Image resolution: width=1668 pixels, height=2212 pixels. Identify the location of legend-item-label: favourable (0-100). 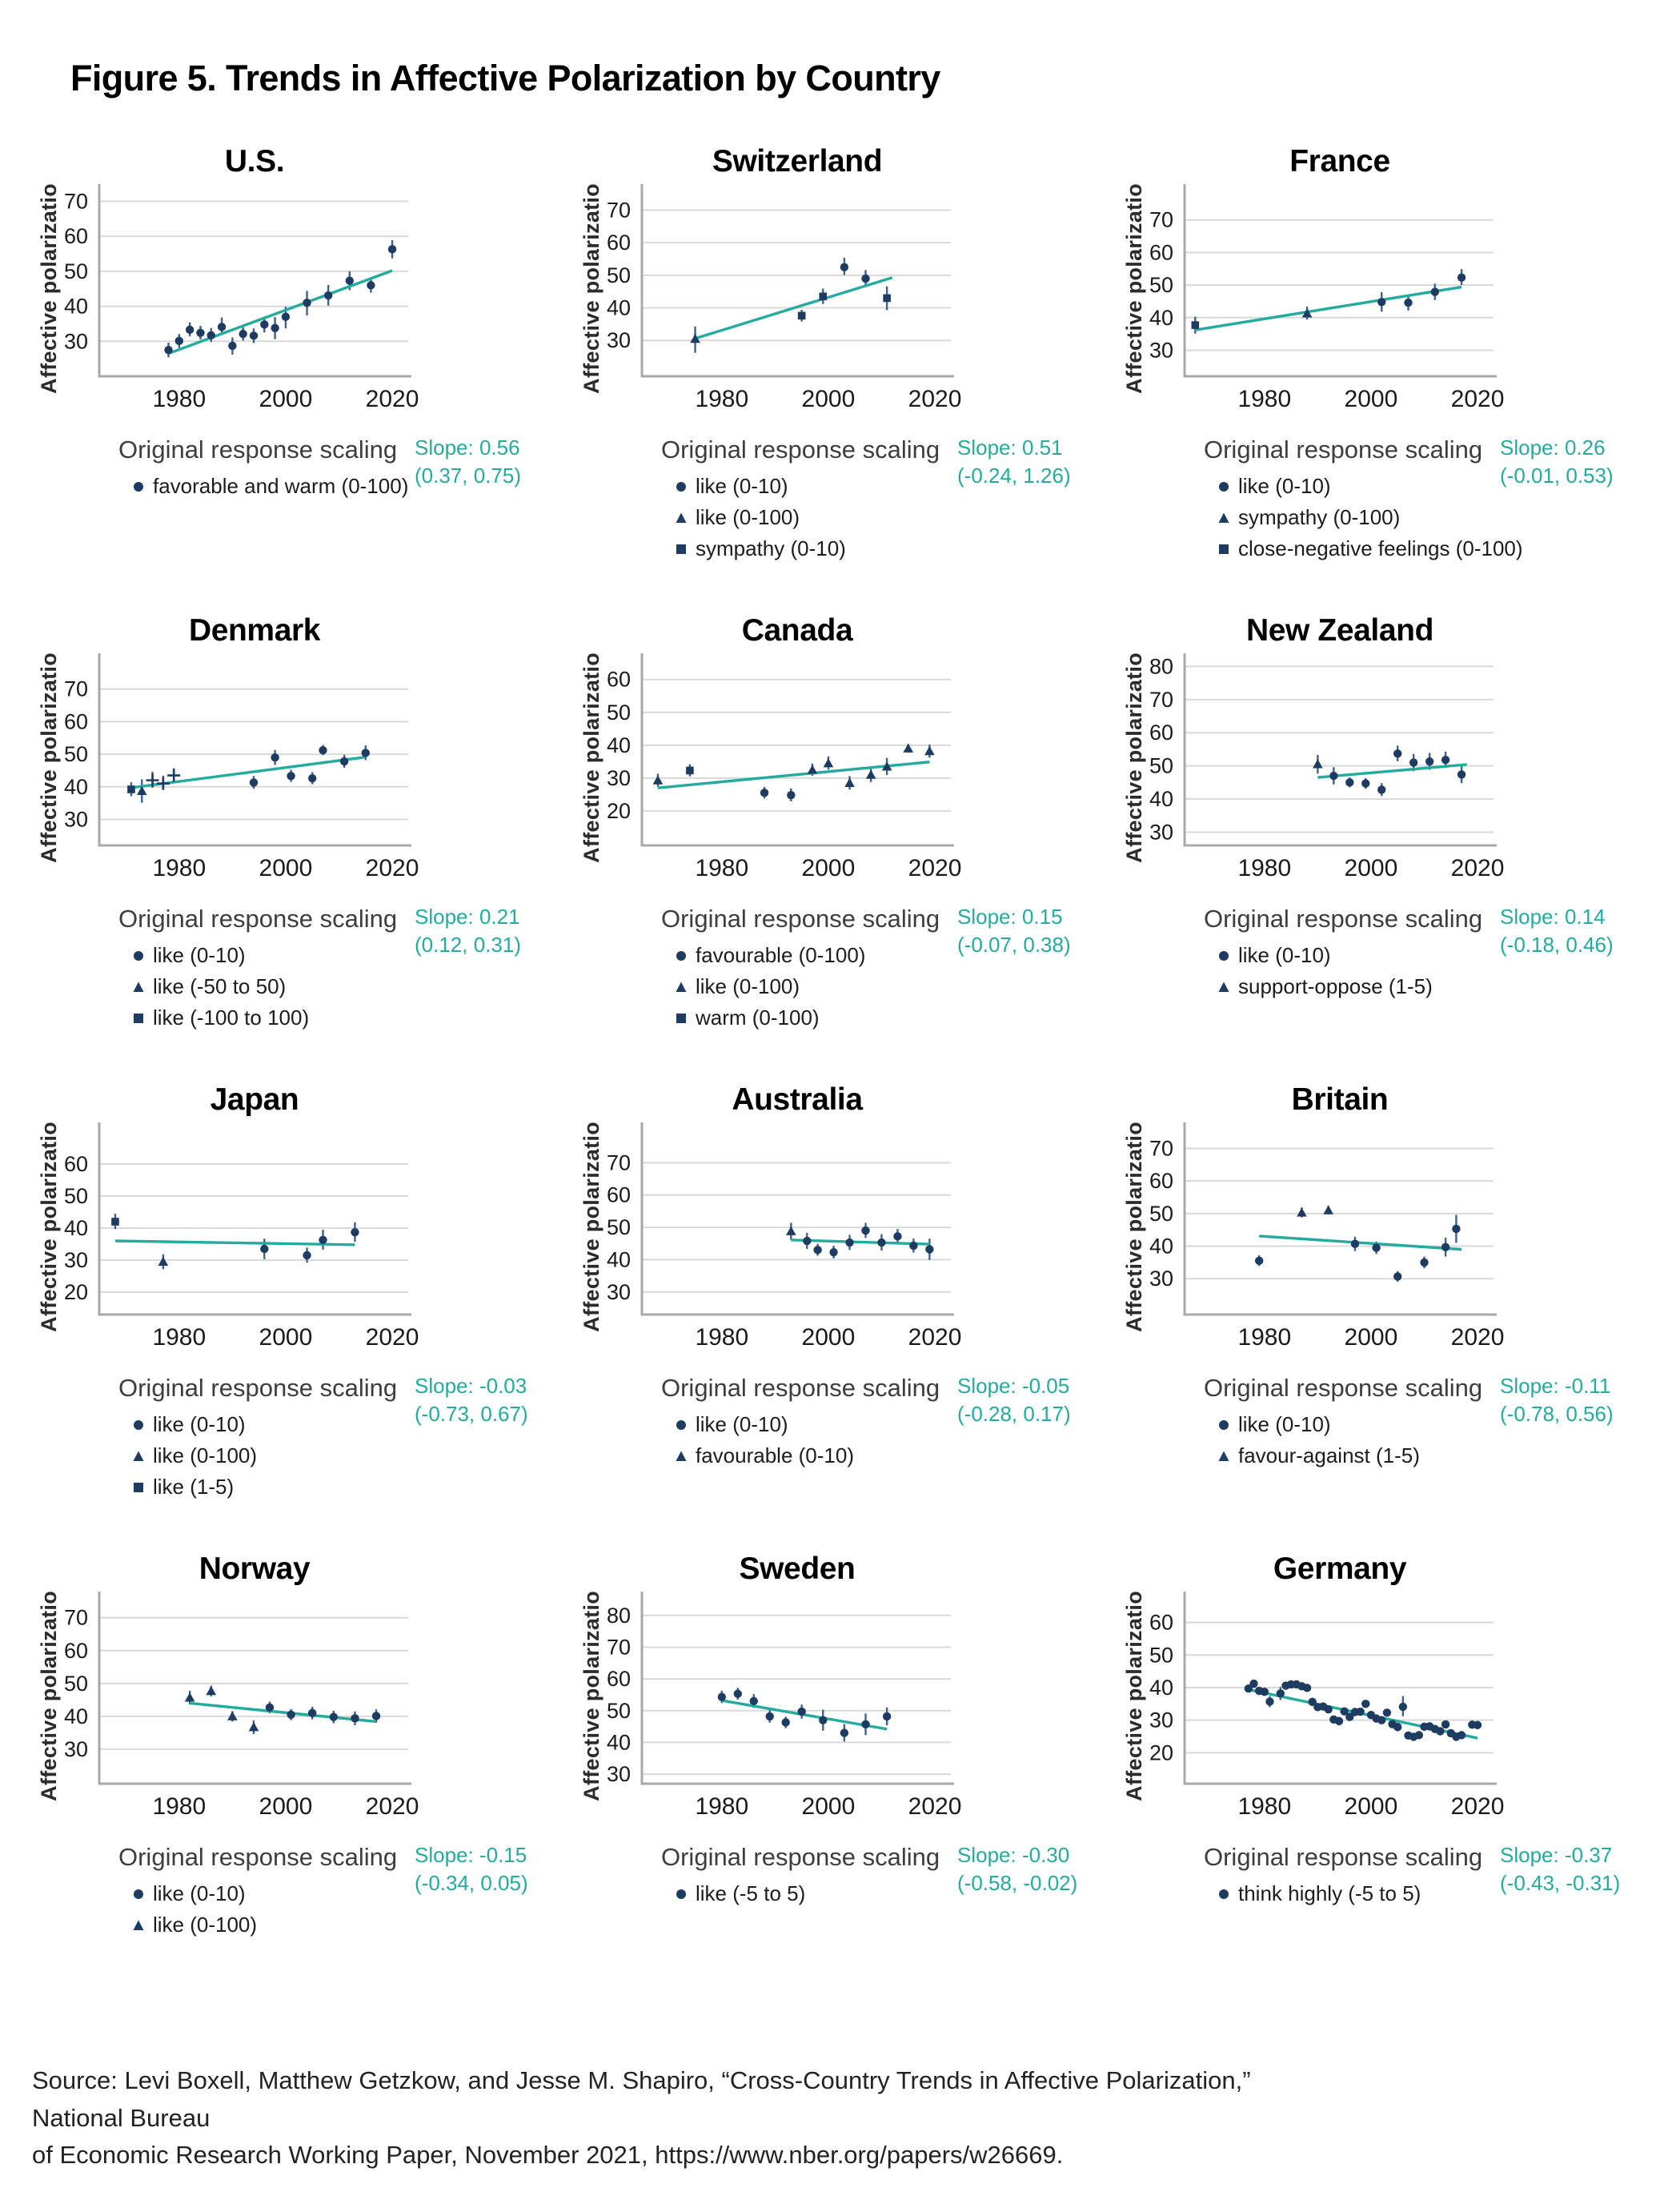
(781, 955).